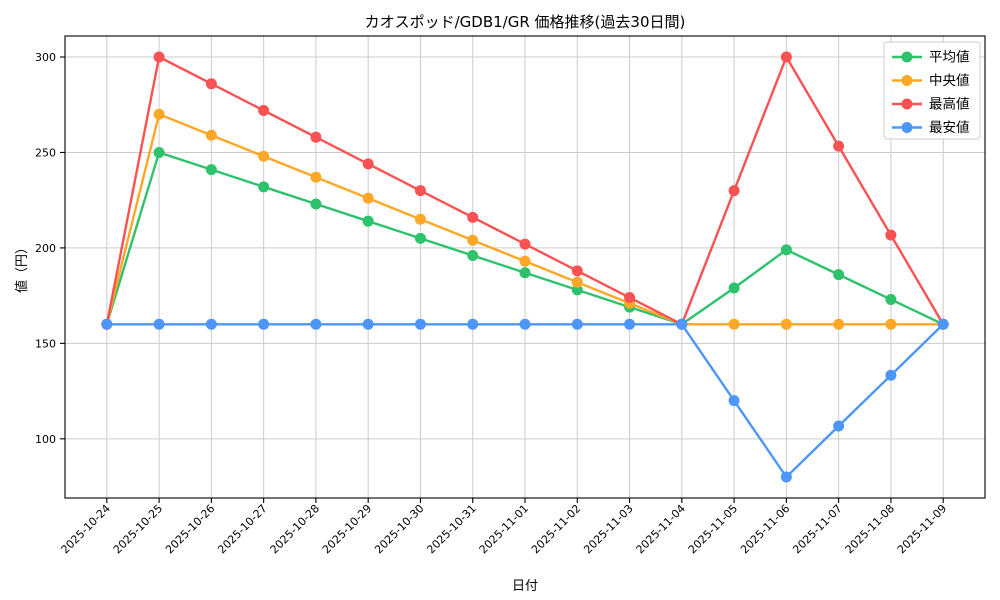  What do you see at coordinates (713, 529) in the screenshot?
I see `x-tick-label: 2025-11-05` at bounding box center [713, 529].